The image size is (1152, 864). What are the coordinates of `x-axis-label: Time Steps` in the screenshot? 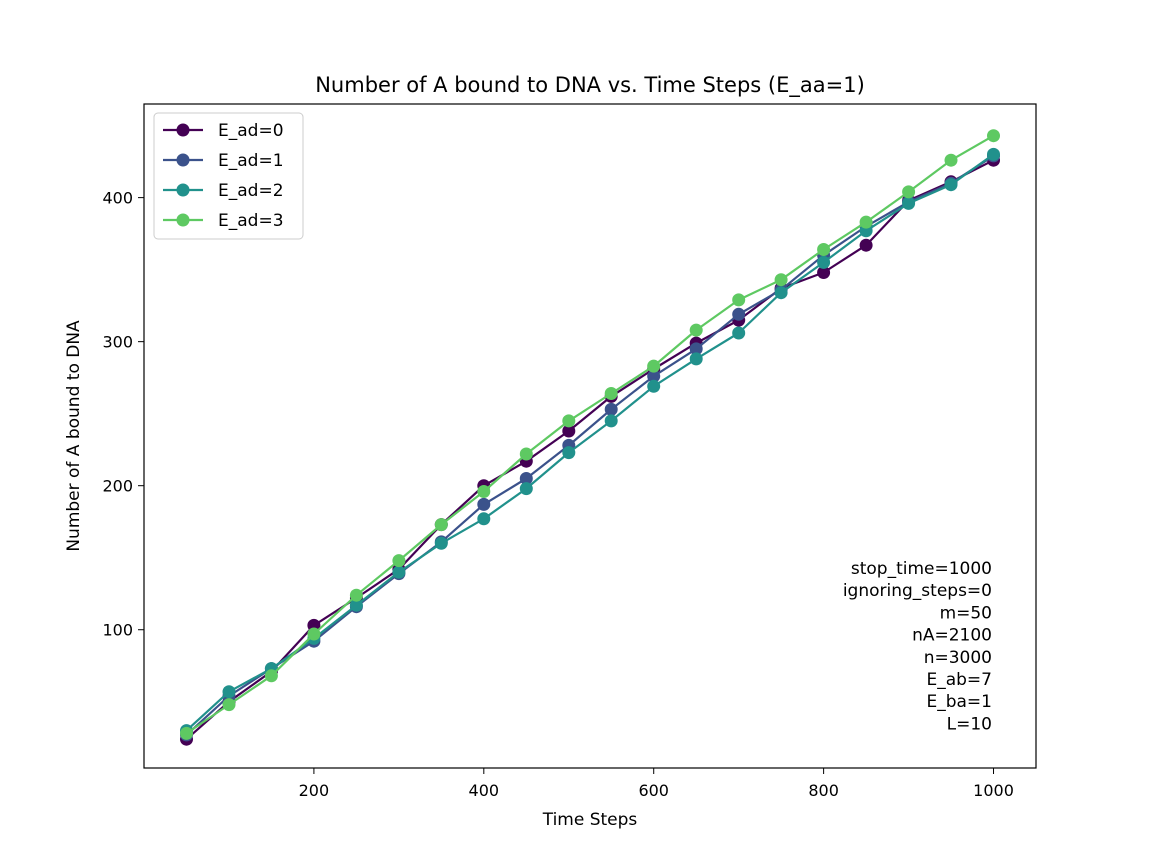 It's located at (590, 820).